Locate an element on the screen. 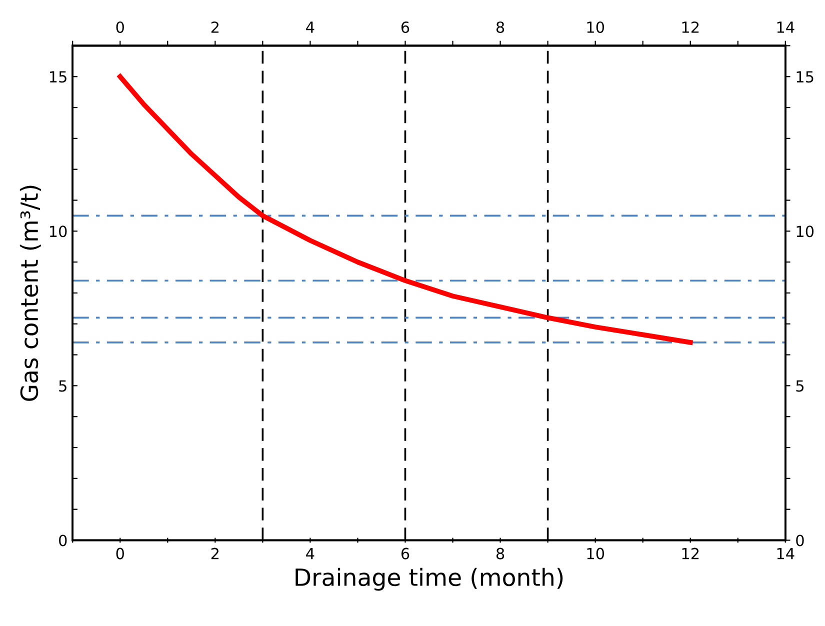  x2-tick-label: 14 is located at coordinates (785, 27).